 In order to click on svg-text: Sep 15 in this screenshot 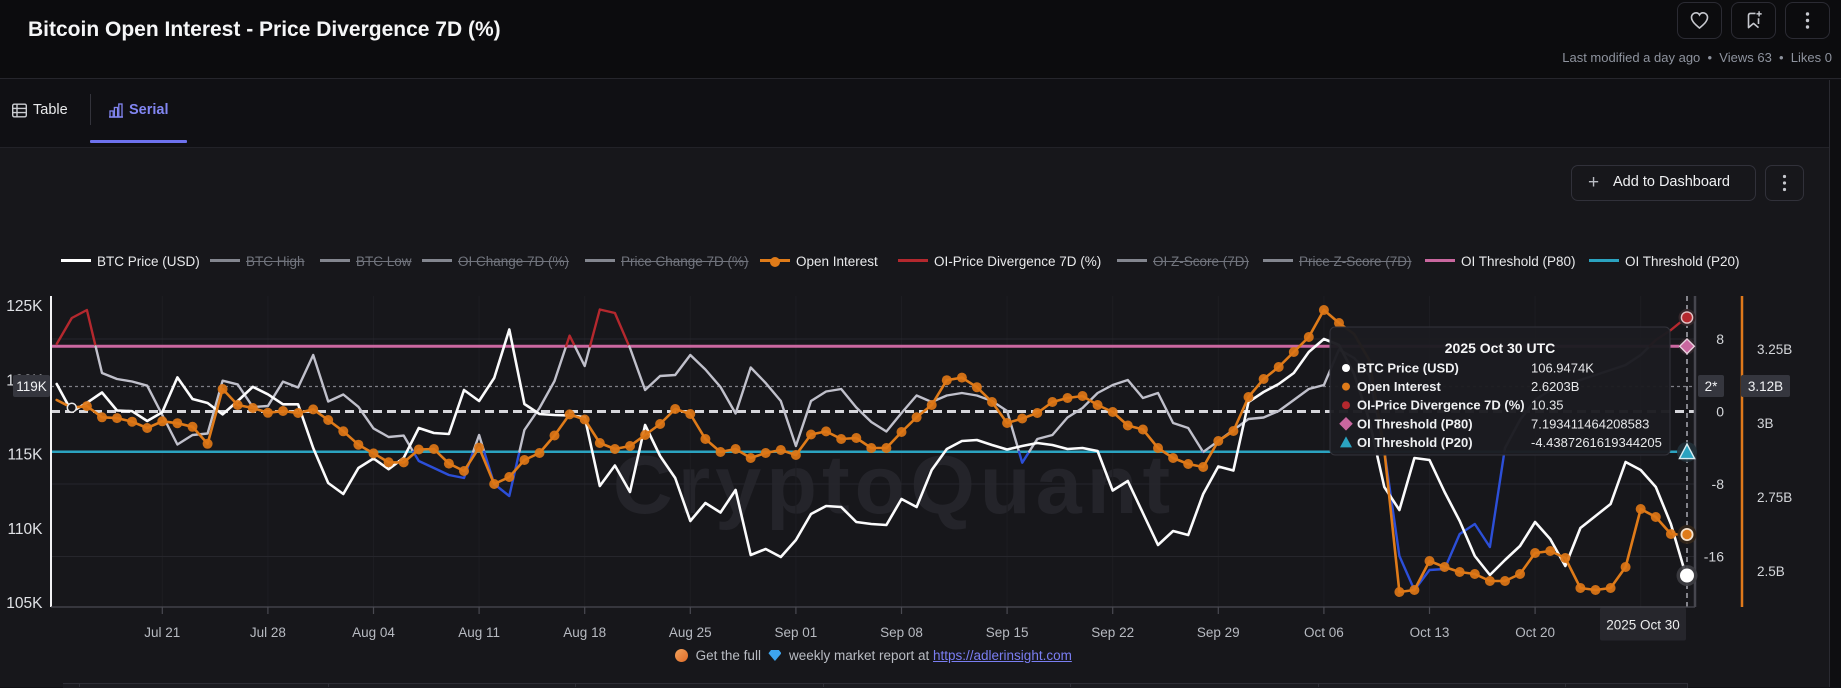, I will do `click(1007, 632)`.